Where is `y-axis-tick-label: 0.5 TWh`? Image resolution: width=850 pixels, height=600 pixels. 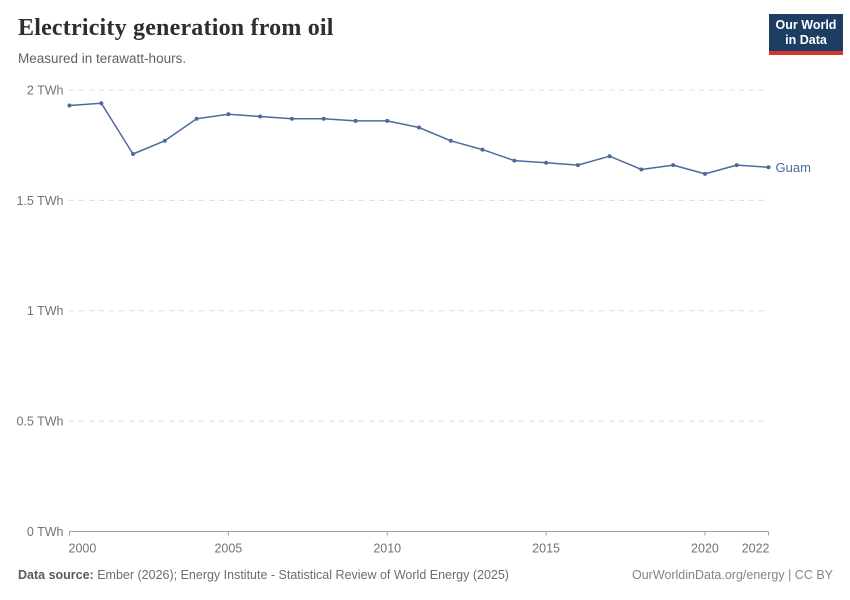
y-axis-tick-label: 0.5 TWh is located at coordinates (39, 422).